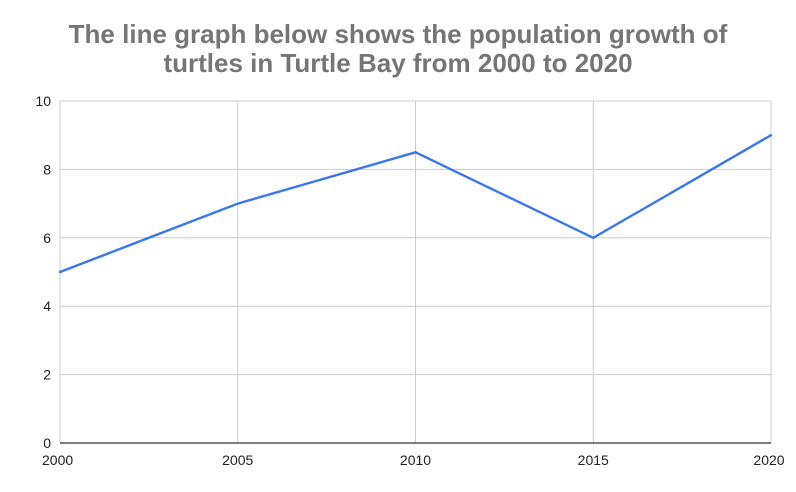 Image resolution: width=796 pixels, height=492 pixels. Describe the element at coordinates (47, 169) in the screenshot. I see `y-tick-label: 8` at that location.